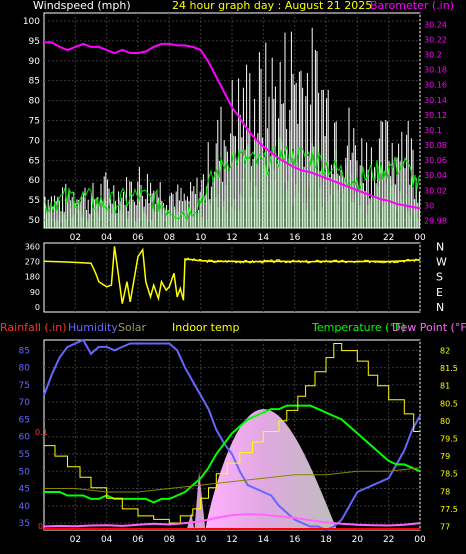 This screenshot has height=554, width=466. Describe the element at coordinates (441, 262) in the screenshot. I see `compass-label: W` at that location.